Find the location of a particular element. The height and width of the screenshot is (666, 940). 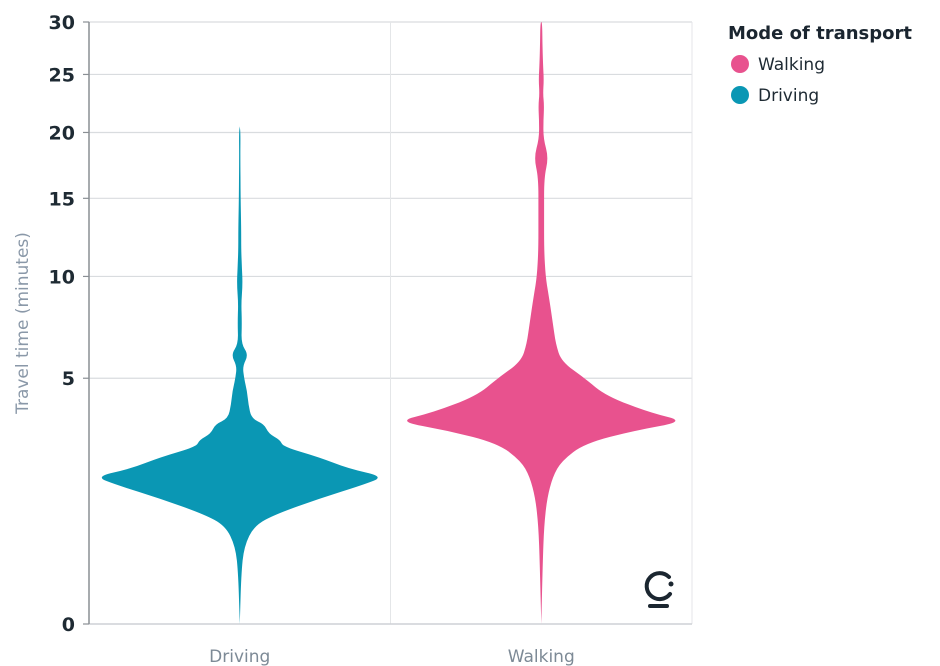

y-tick-label-0: 0 is located at coordinates (68, 625).